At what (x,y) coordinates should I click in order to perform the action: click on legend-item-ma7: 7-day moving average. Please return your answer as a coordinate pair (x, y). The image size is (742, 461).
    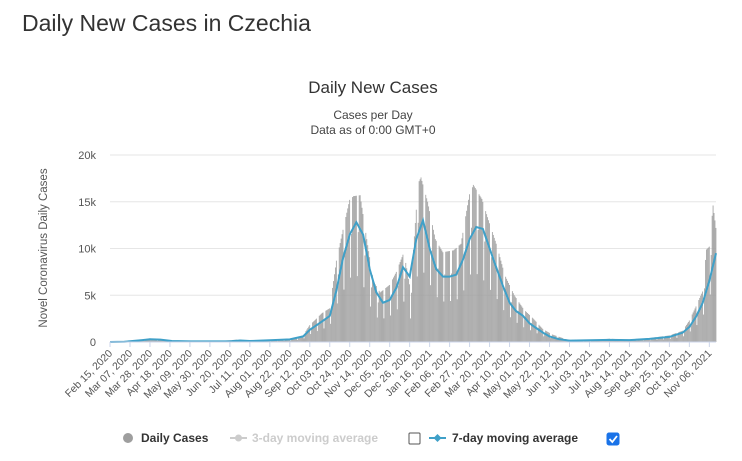
    Looking at the image, I should click on (503, 438).